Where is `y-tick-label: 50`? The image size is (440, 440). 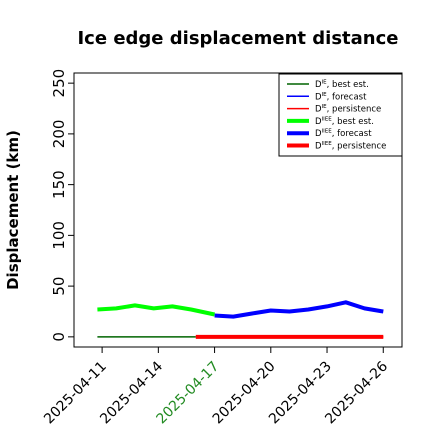 y-tick-label: 50 is located at coordinates (59, 286).